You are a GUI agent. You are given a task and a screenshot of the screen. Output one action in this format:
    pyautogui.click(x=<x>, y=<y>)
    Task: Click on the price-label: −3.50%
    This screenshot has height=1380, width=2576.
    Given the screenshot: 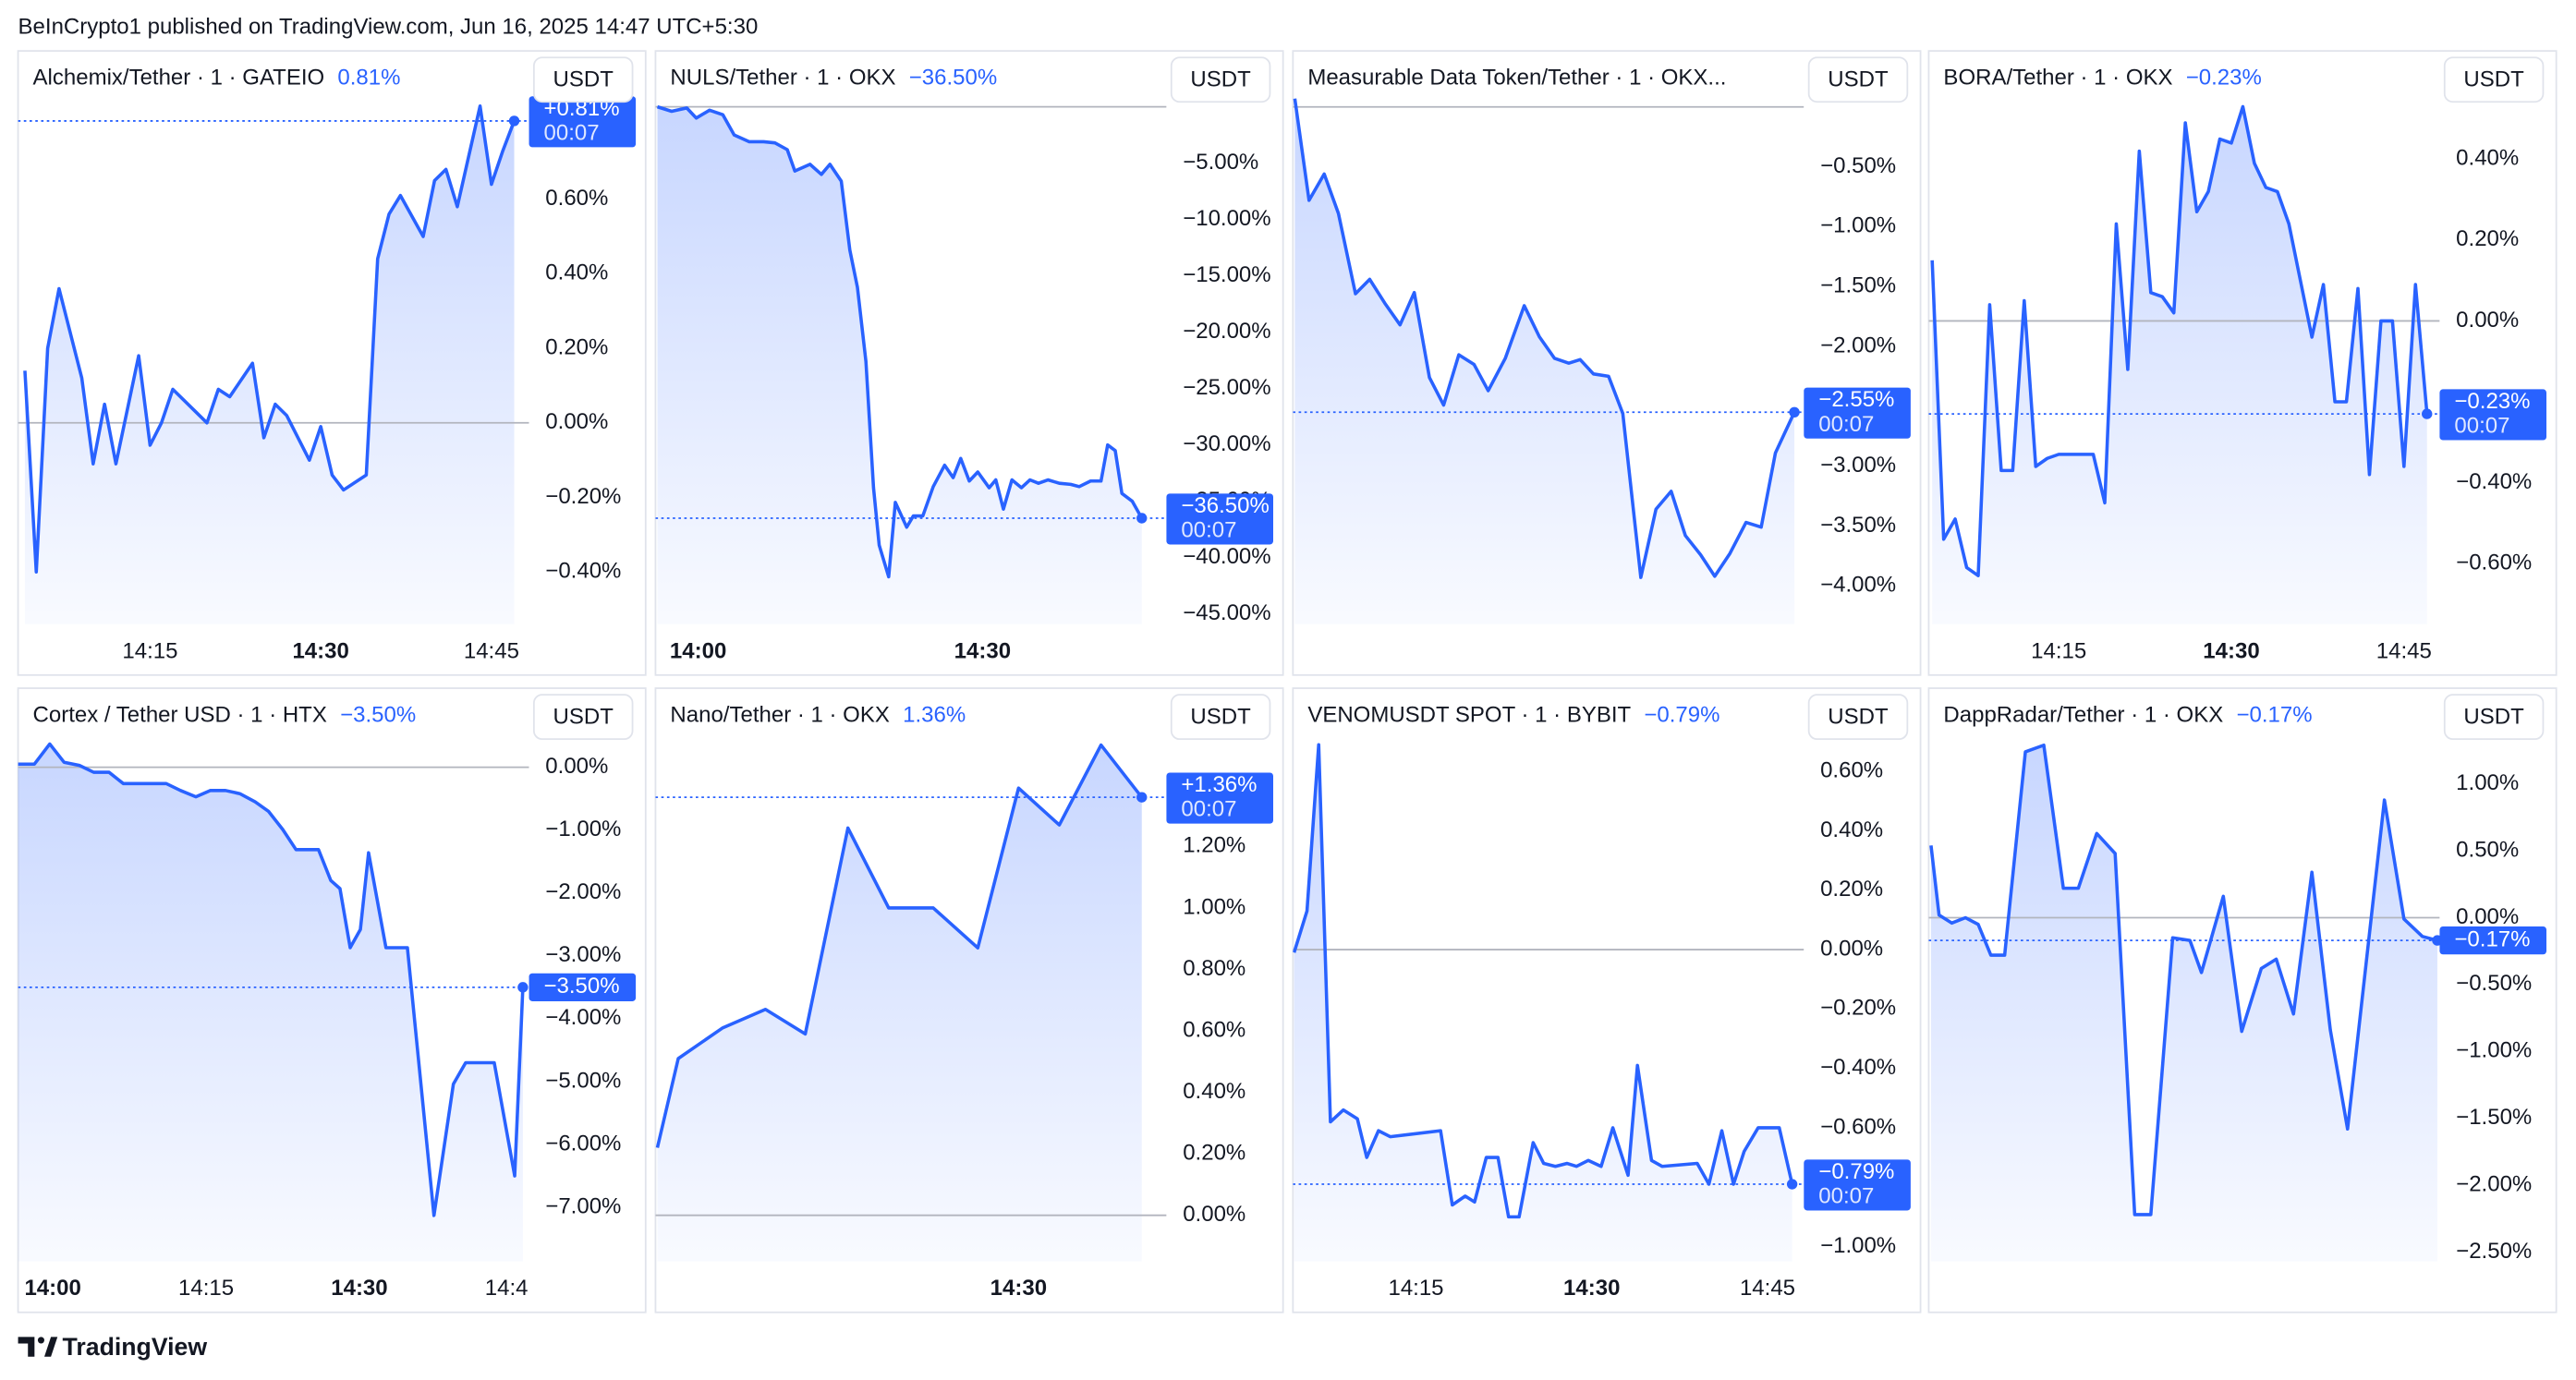 What is the action you would take?
    pyautogui.click(x=582, y=986)
    